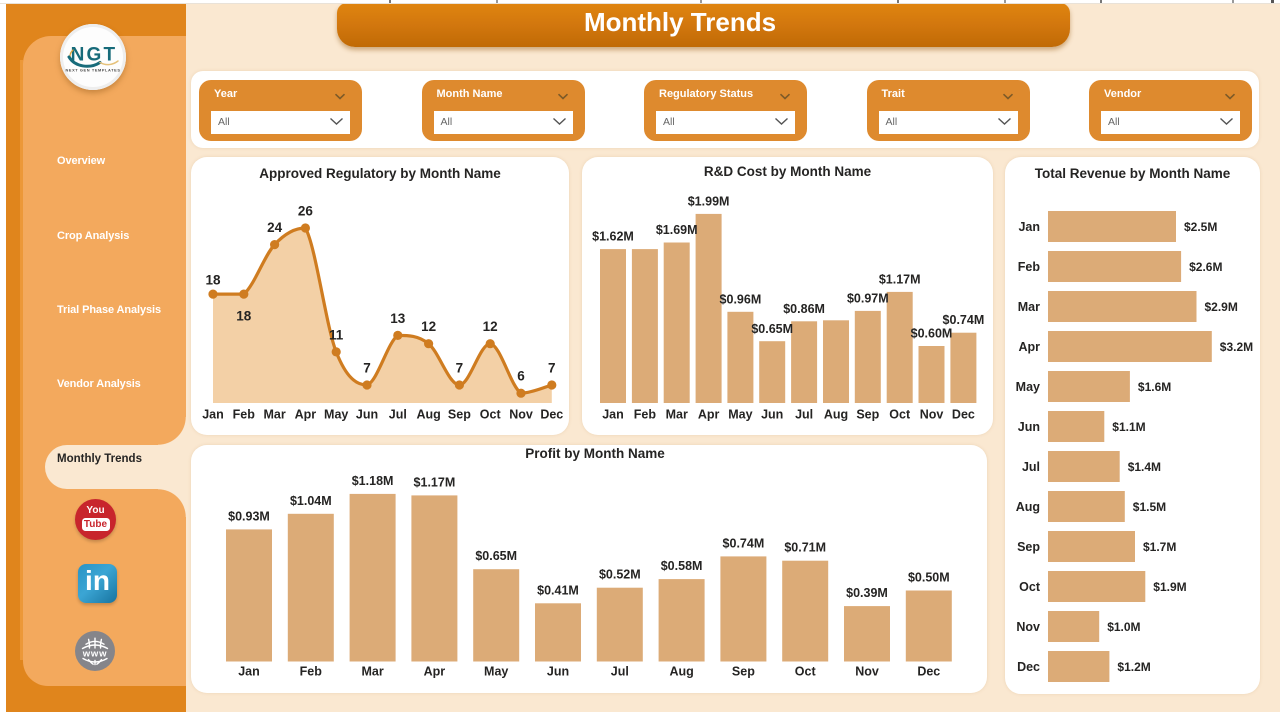  I want to click on svg-text: $2.9M, so click(1221, 307).